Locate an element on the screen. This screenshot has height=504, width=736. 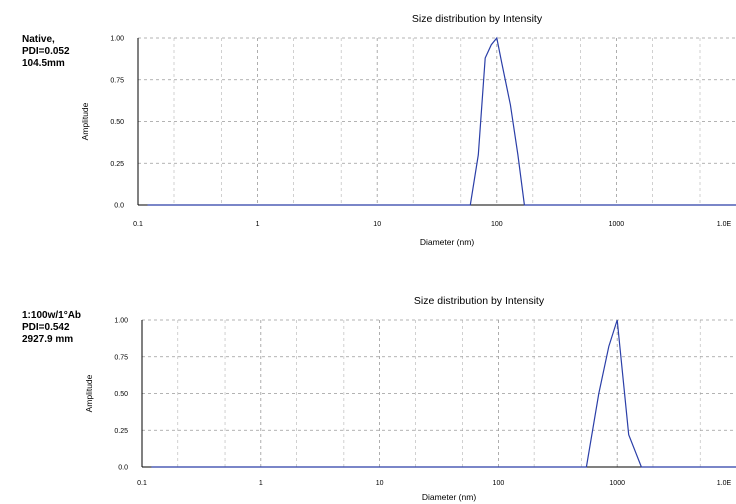
chart2-annotation-line2: PDI=0.542 is located at coordinates (46, 327).